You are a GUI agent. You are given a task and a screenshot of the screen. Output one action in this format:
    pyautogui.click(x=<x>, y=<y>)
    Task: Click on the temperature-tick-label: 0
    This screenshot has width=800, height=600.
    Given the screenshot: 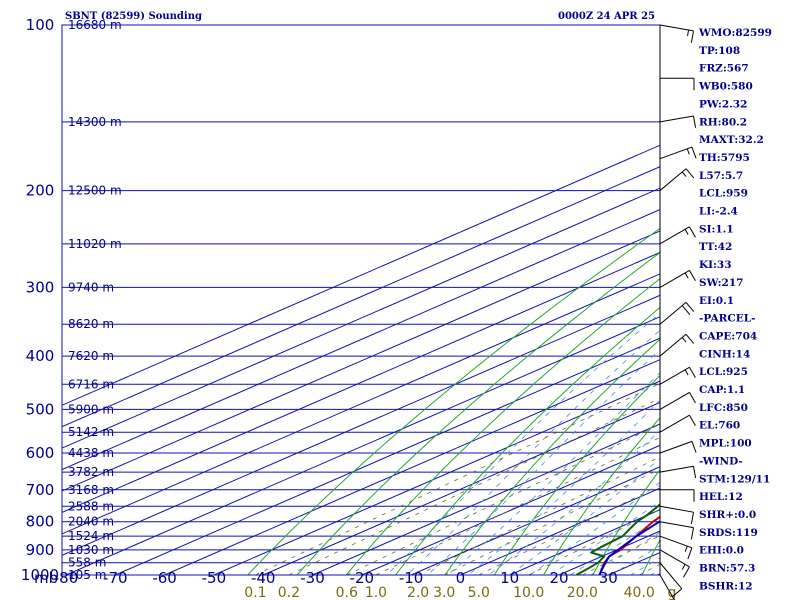 What is the action you would take?
    pyautogui.click(x=461, y=578)
    